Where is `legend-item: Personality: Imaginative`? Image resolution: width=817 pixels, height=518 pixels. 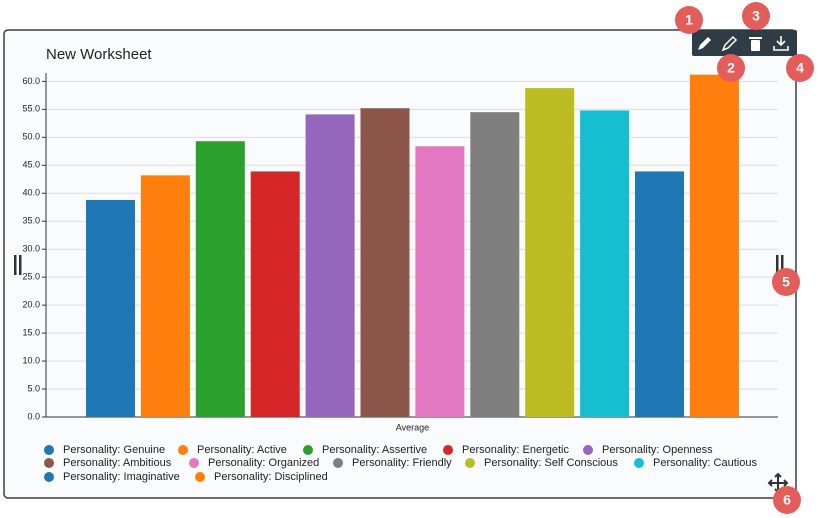 legend-item: Personality: Imaginative is located at coordinates (112, 477).